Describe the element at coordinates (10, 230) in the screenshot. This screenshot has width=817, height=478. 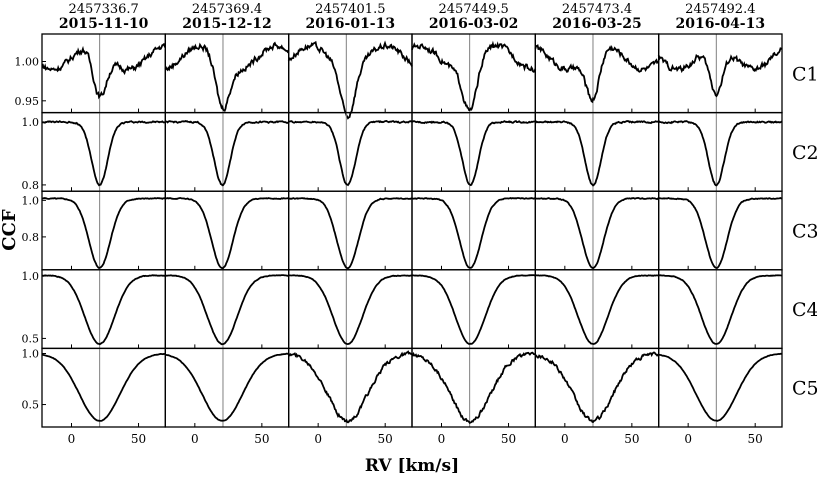
I see `y-axis-label: CCF` at that location.